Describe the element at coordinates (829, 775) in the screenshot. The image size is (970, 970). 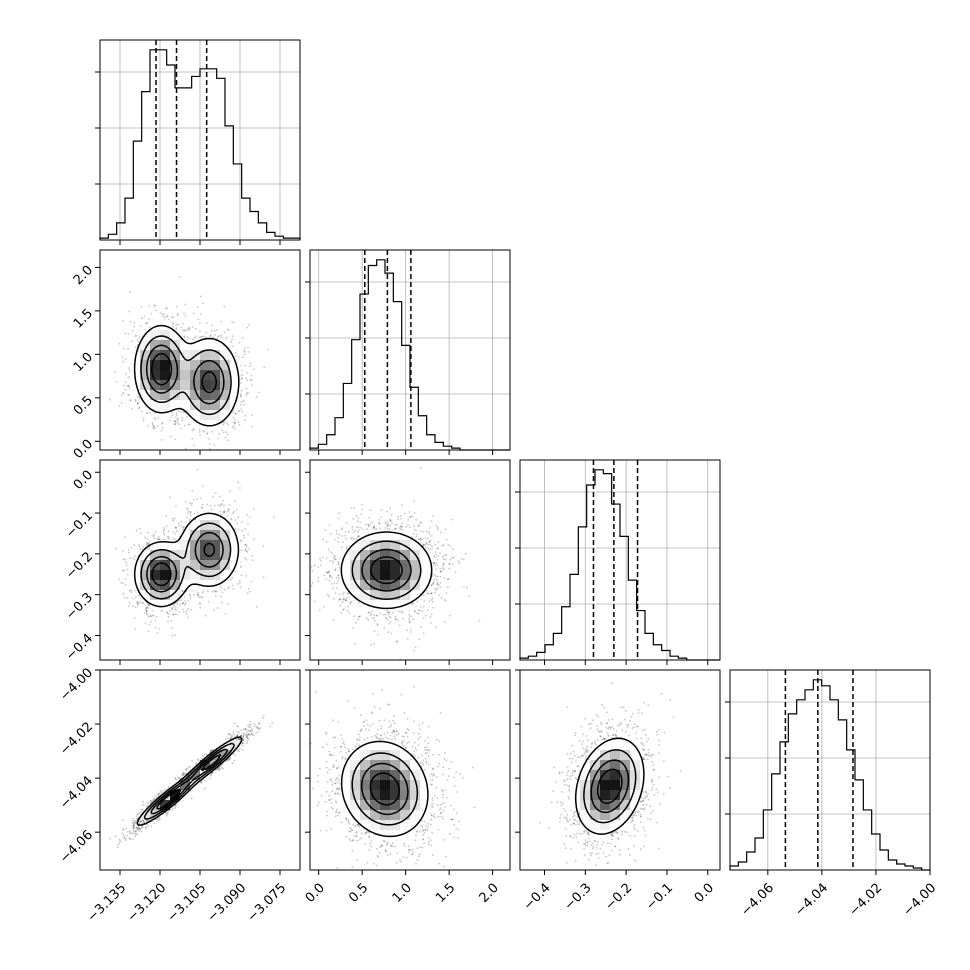
I see `histogram-steps` at that location.